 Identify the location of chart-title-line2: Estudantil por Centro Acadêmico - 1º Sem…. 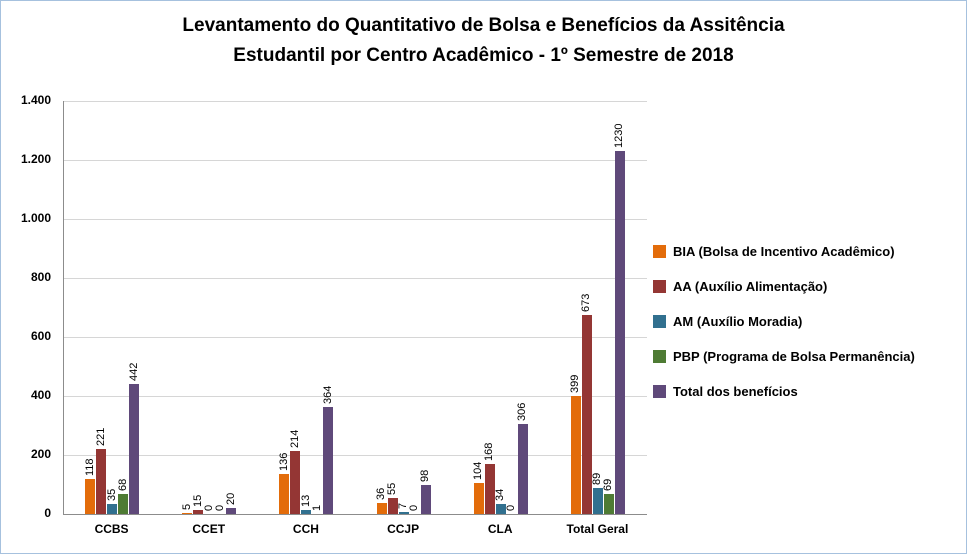
(483, 56).